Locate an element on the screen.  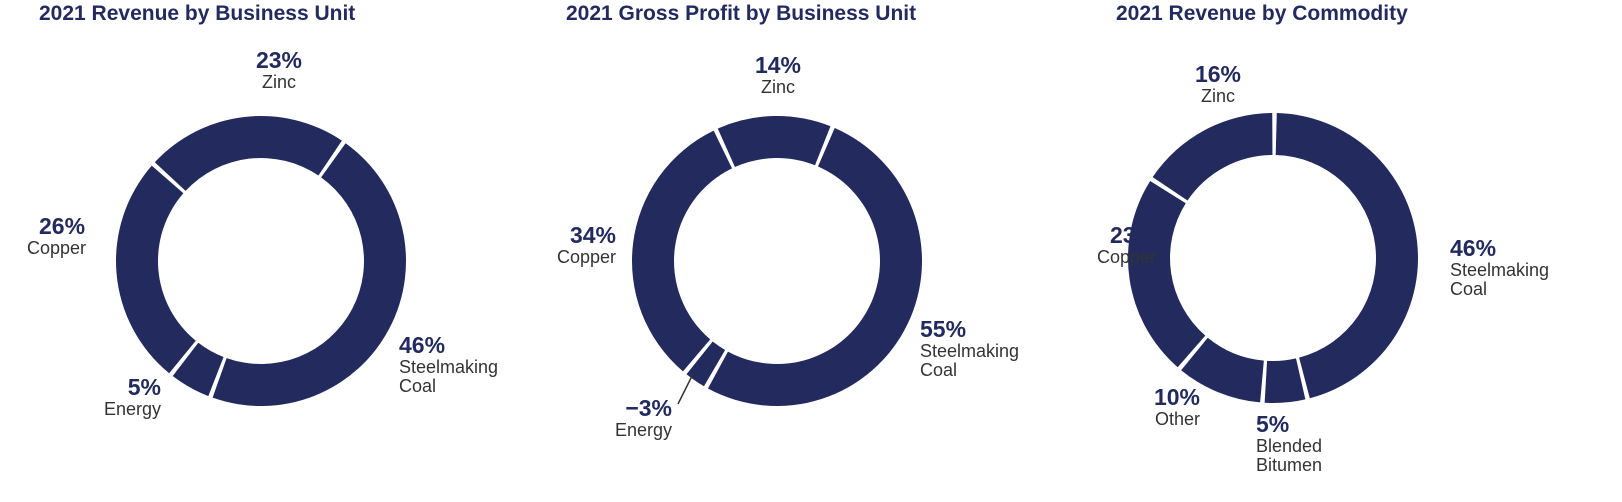
percent-label: 34% is located at coordinates (592, 235).